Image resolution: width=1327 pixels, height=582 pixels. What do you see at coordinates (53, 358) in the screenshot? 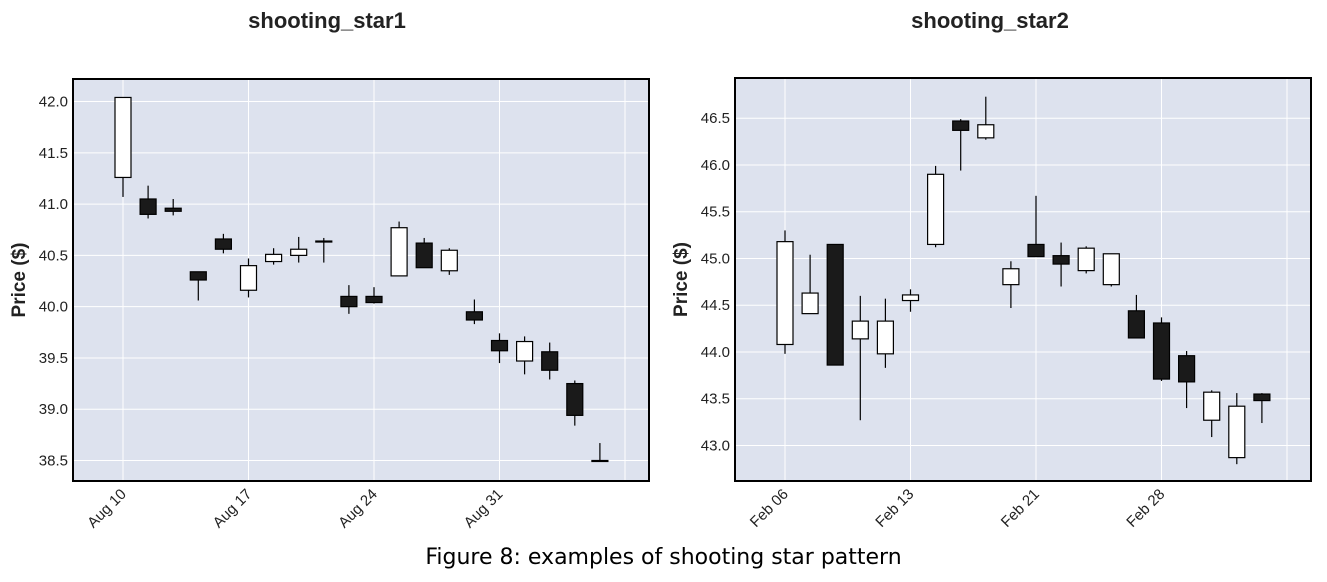
I see `y-tick-label: 39.5` at bounding box center [53, 358].